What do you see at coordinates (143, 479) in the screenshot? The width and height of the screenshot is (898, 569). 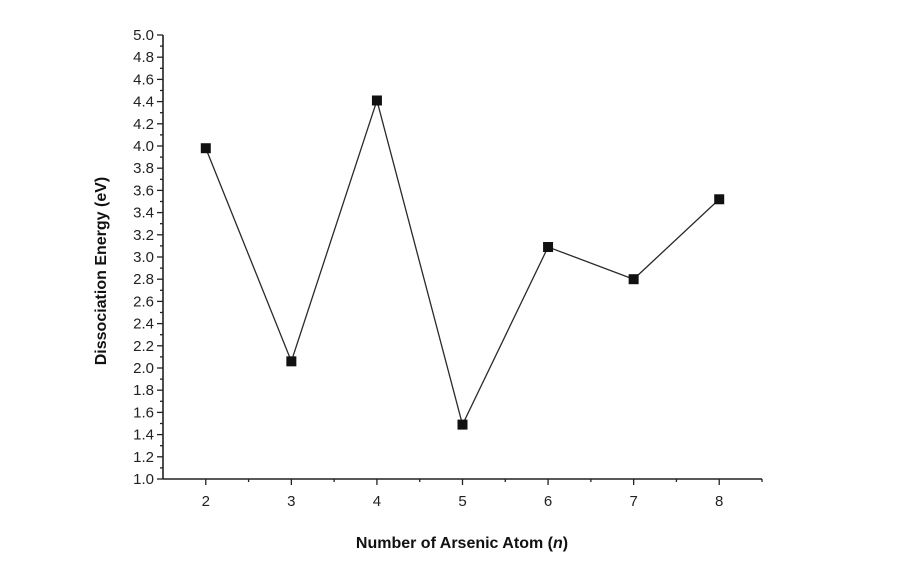 I see `y-tick-label: 1.0` at bounding box center [143, 479].